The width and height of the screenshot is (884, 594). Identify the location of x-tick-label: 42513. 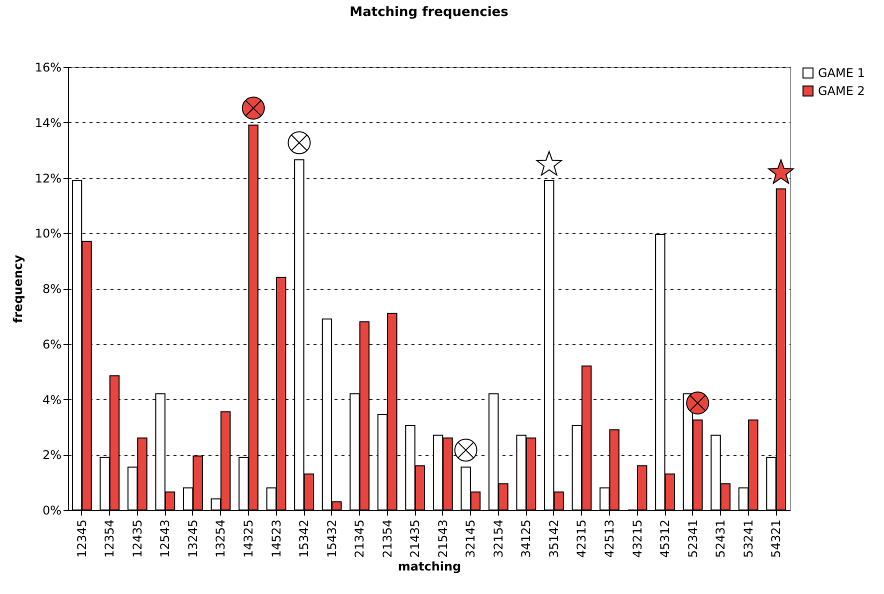
(609, 539).